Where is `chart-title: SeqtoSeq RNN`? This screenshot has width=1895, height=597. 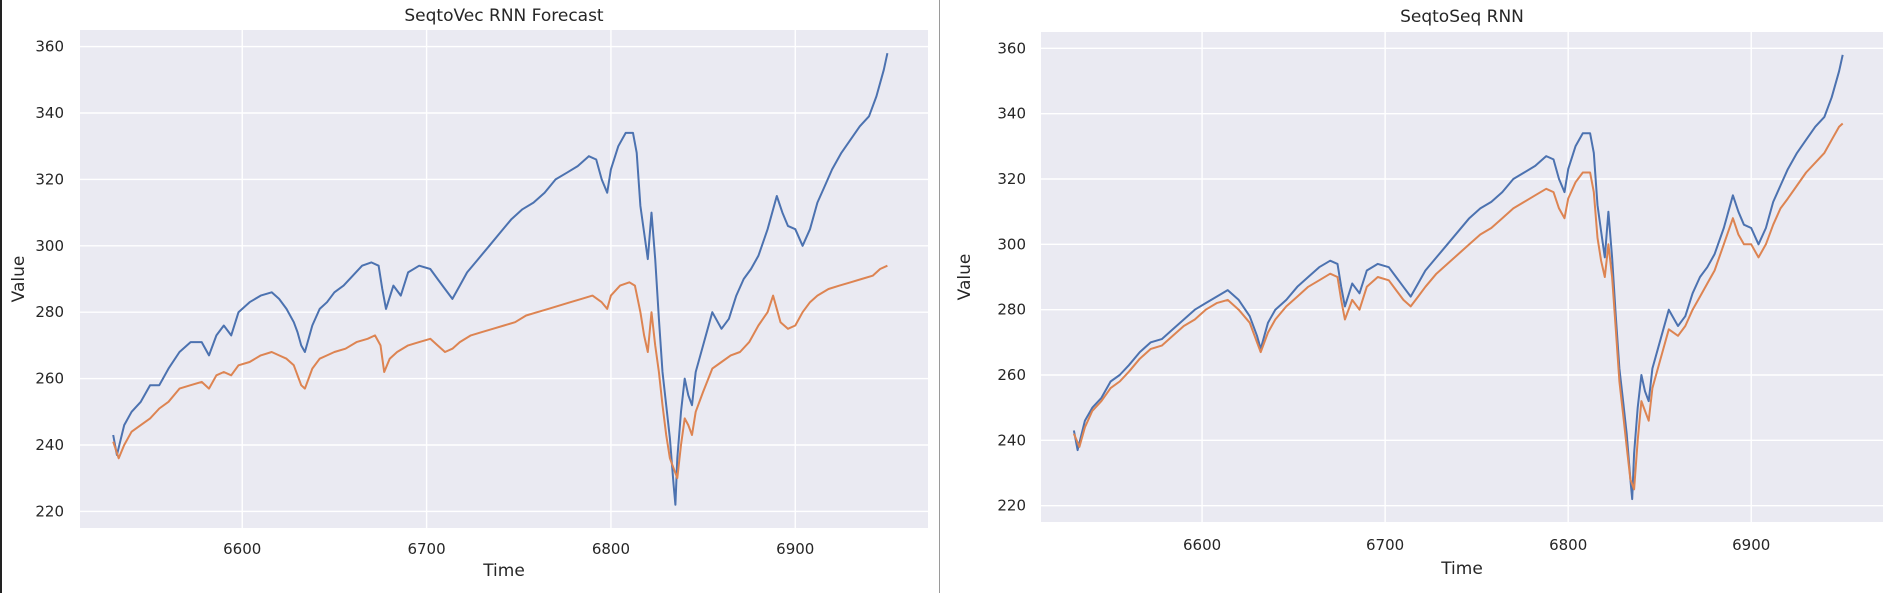 chart-title: SeqtoSeq RNN is located at coordinates (1462, 17).